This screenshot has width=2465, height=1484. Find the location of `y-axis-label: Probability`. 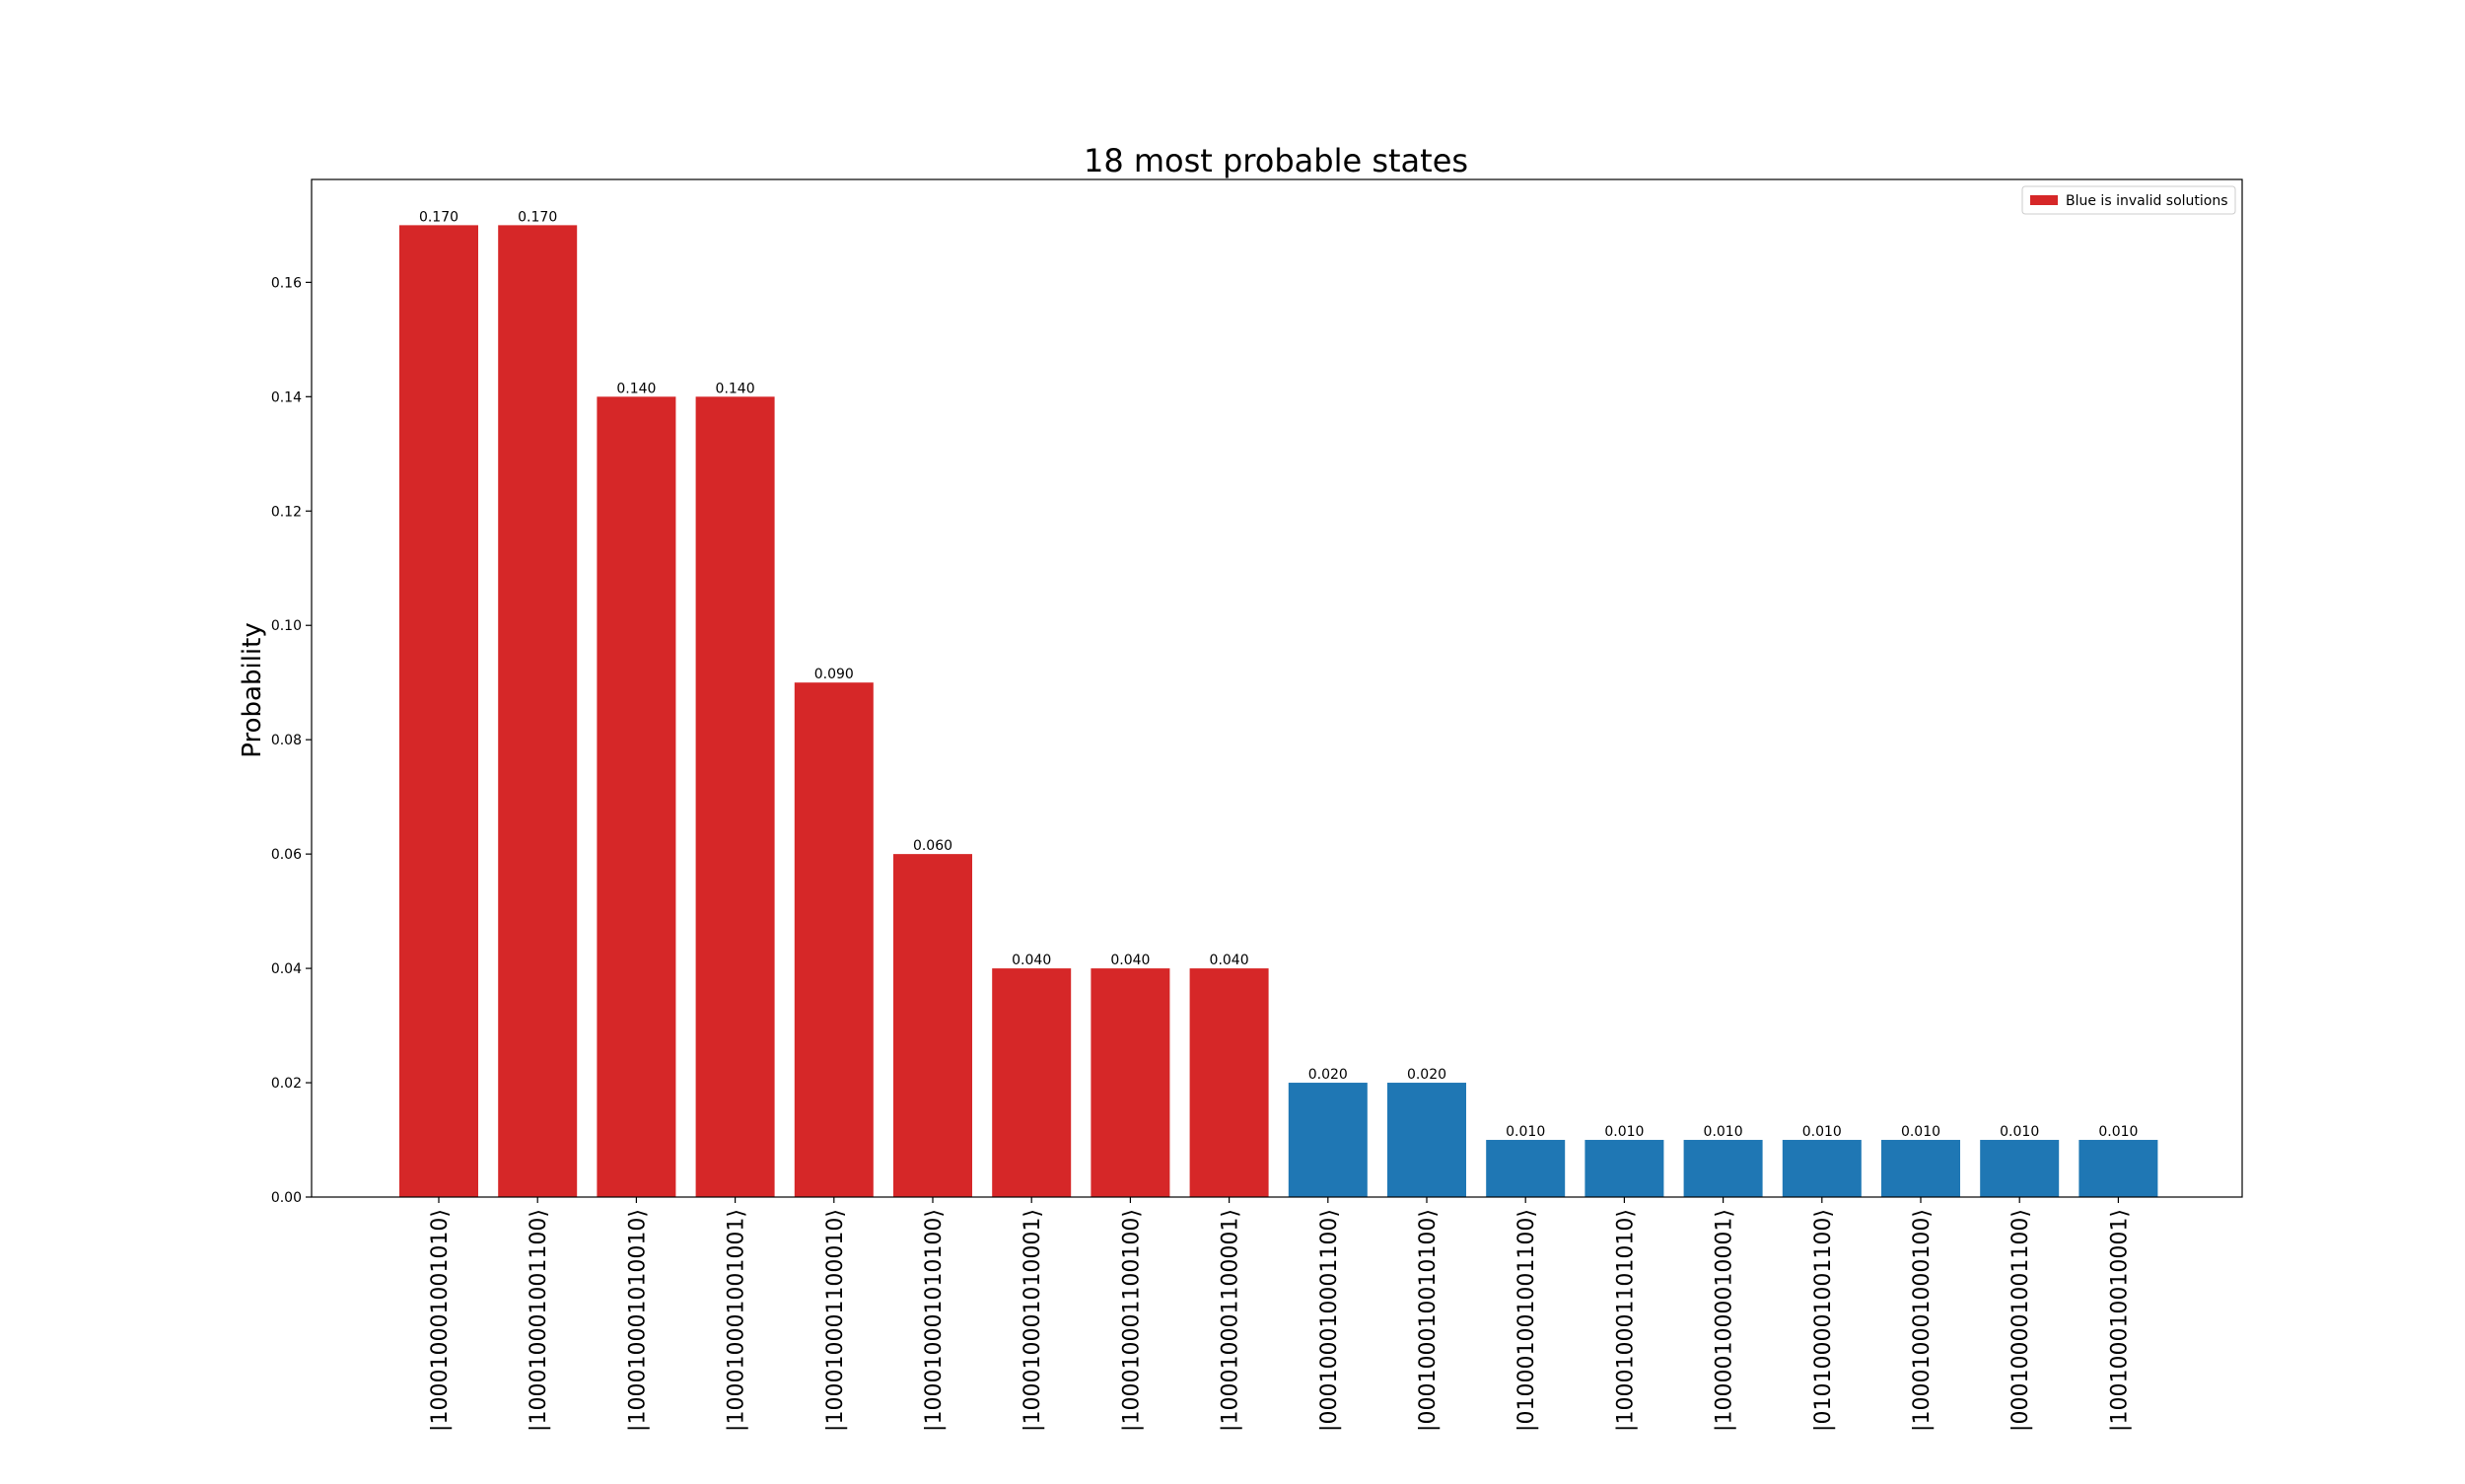

y-axis-label: Probability is located at coordinates (252, 689).